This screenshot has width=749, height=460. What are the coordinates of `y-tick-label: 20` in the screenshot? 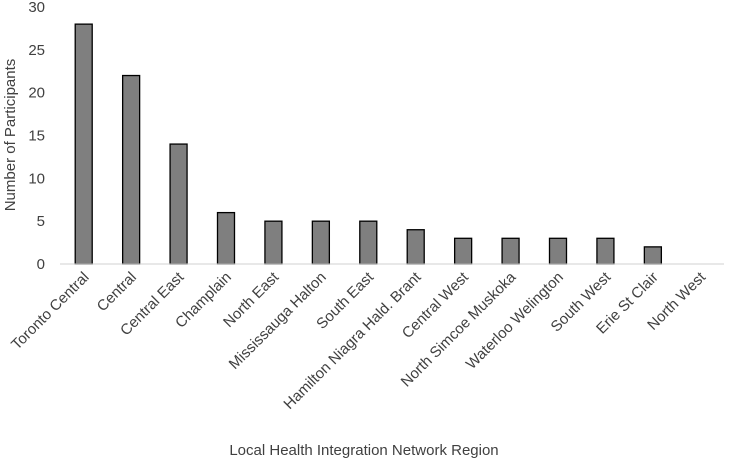 It's located at (36, 93).